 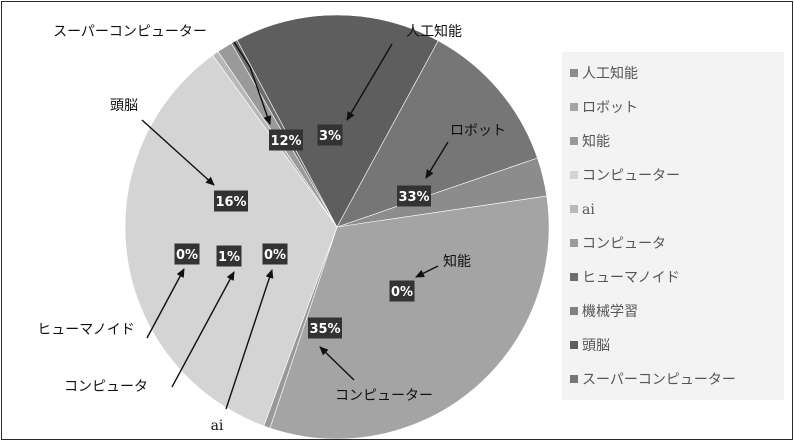 I want to click on value-label: 35%, so click(x=325, y=328).